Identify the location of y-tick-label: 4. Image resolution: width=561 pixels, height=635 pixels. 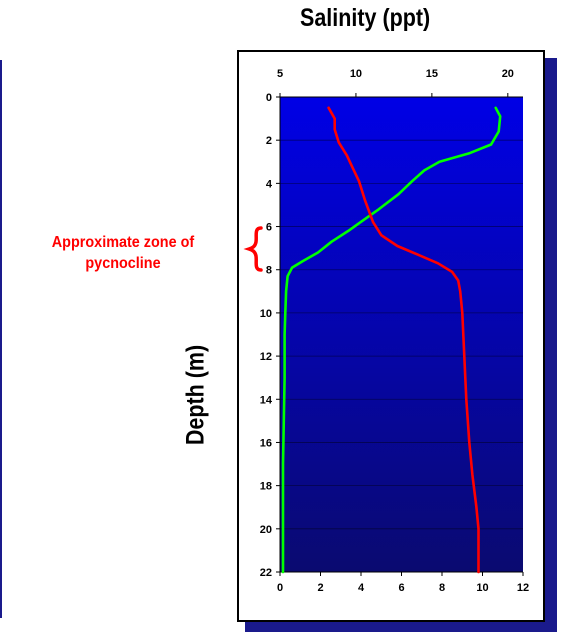
(269, 184).